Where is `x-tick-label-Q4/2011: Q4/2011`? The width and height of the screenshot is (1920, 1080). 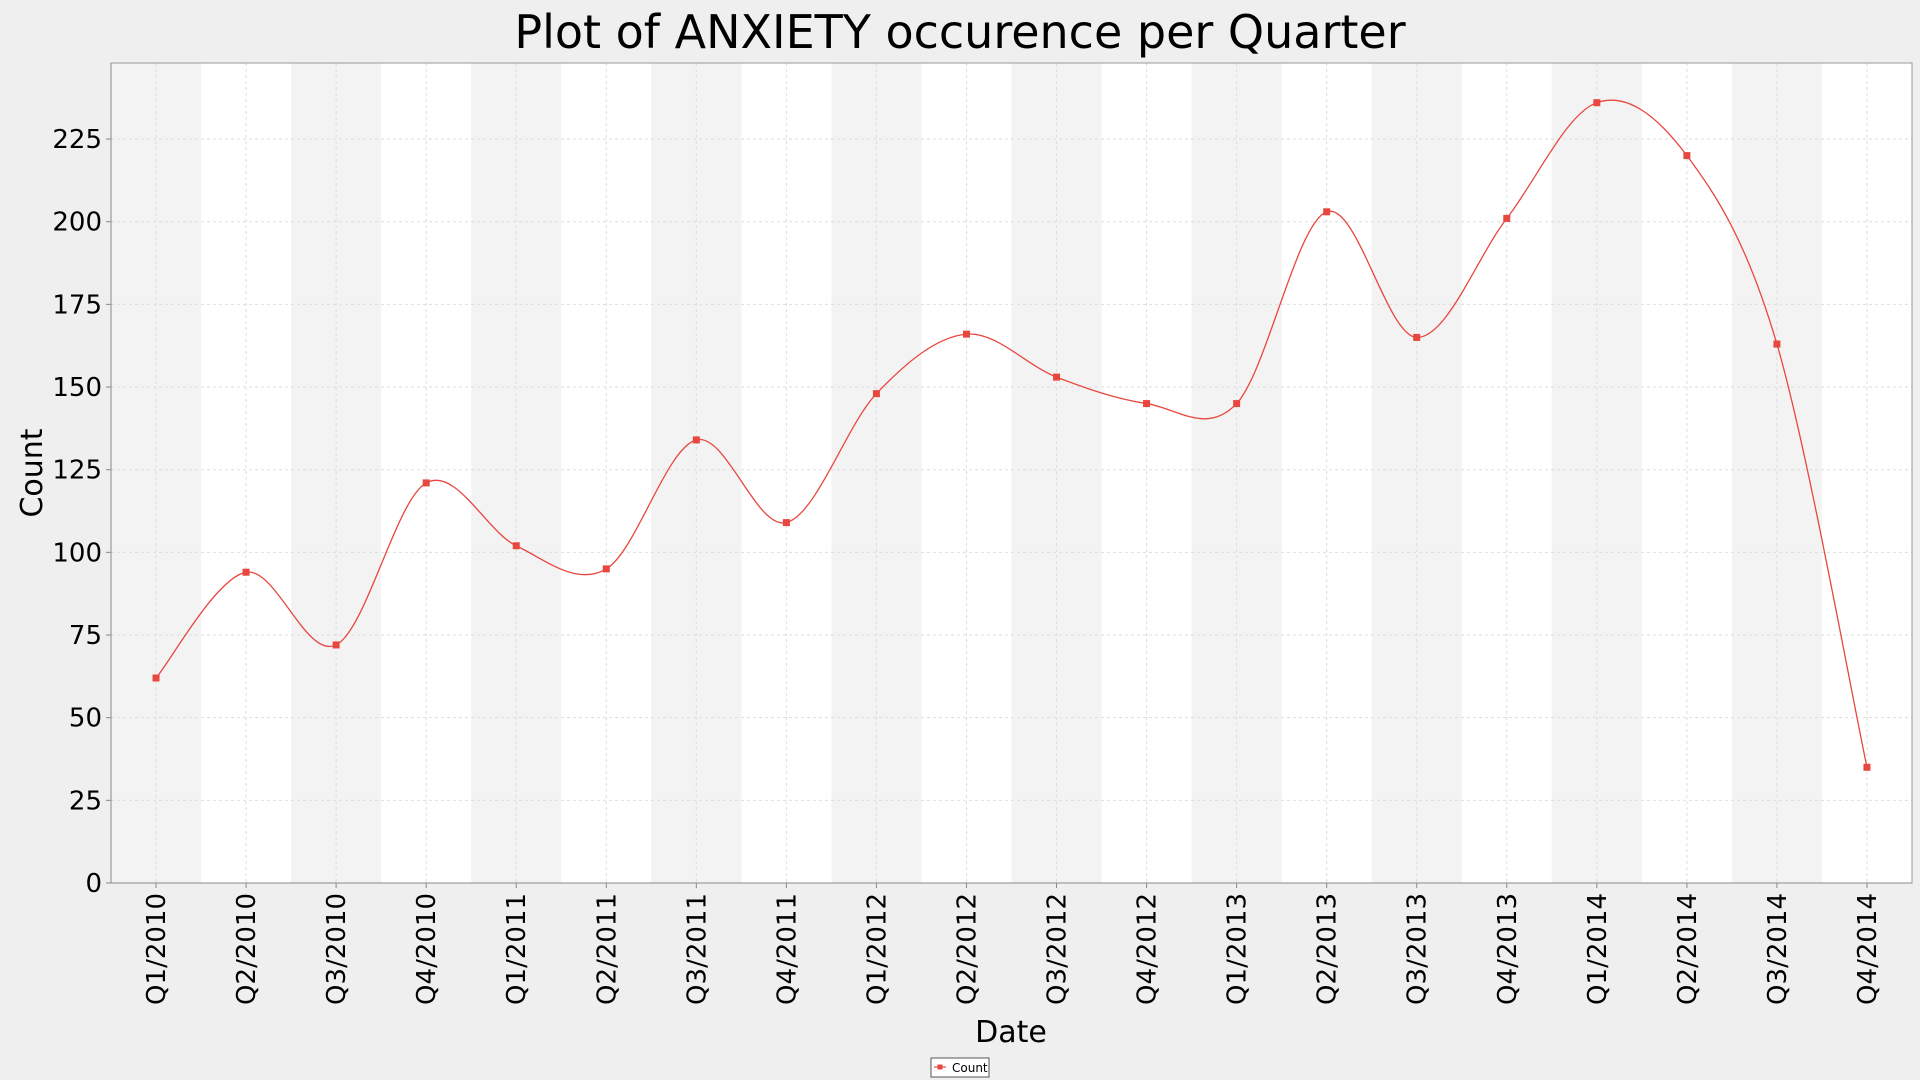
x-tick-label-Q4/2011: Q4/2011 is located at coordinates (787, 949).